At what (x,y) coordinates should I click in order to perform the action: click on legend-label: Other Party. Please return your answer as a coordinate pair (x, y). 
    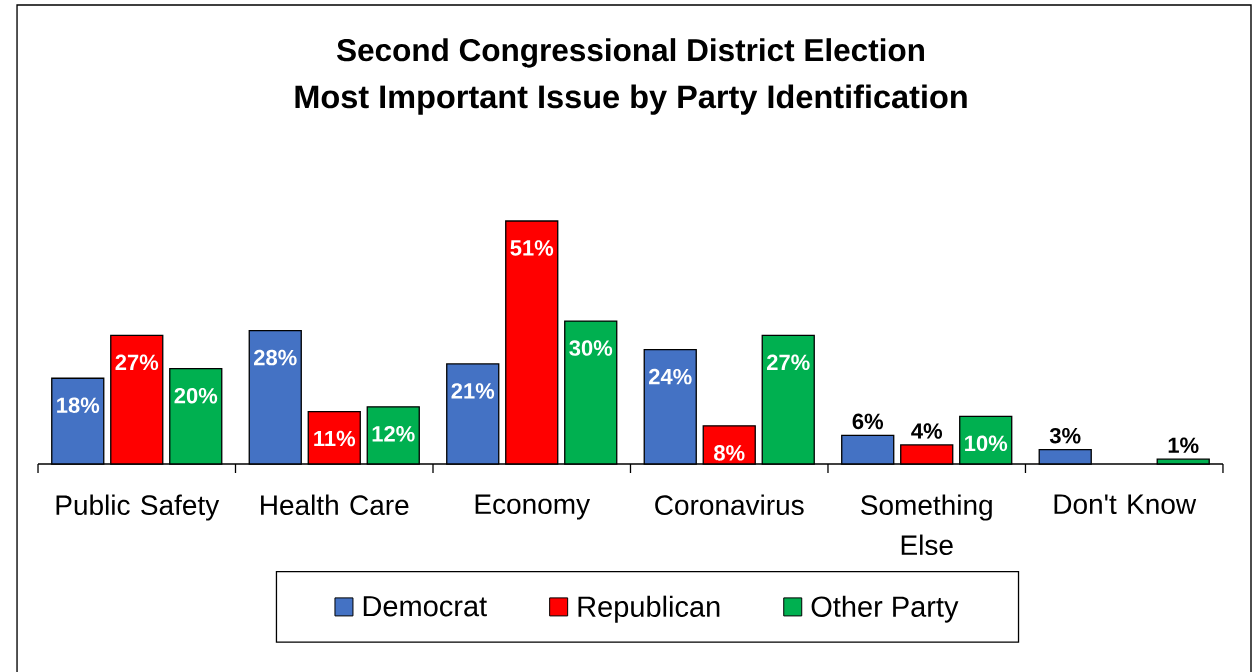
    Looking at the image, I should click on (885, 609).